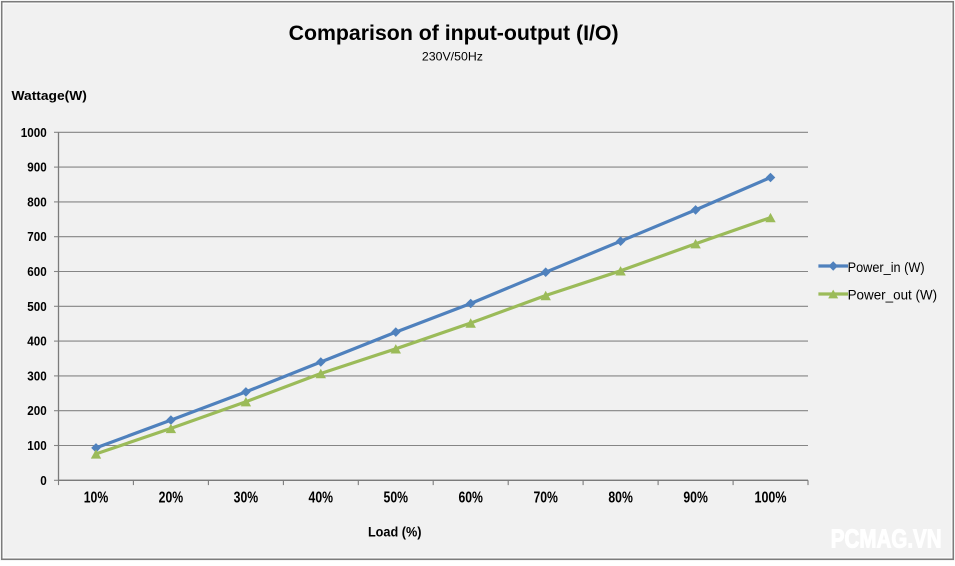  I want to click on svg-text: 100, so click(36, 446).